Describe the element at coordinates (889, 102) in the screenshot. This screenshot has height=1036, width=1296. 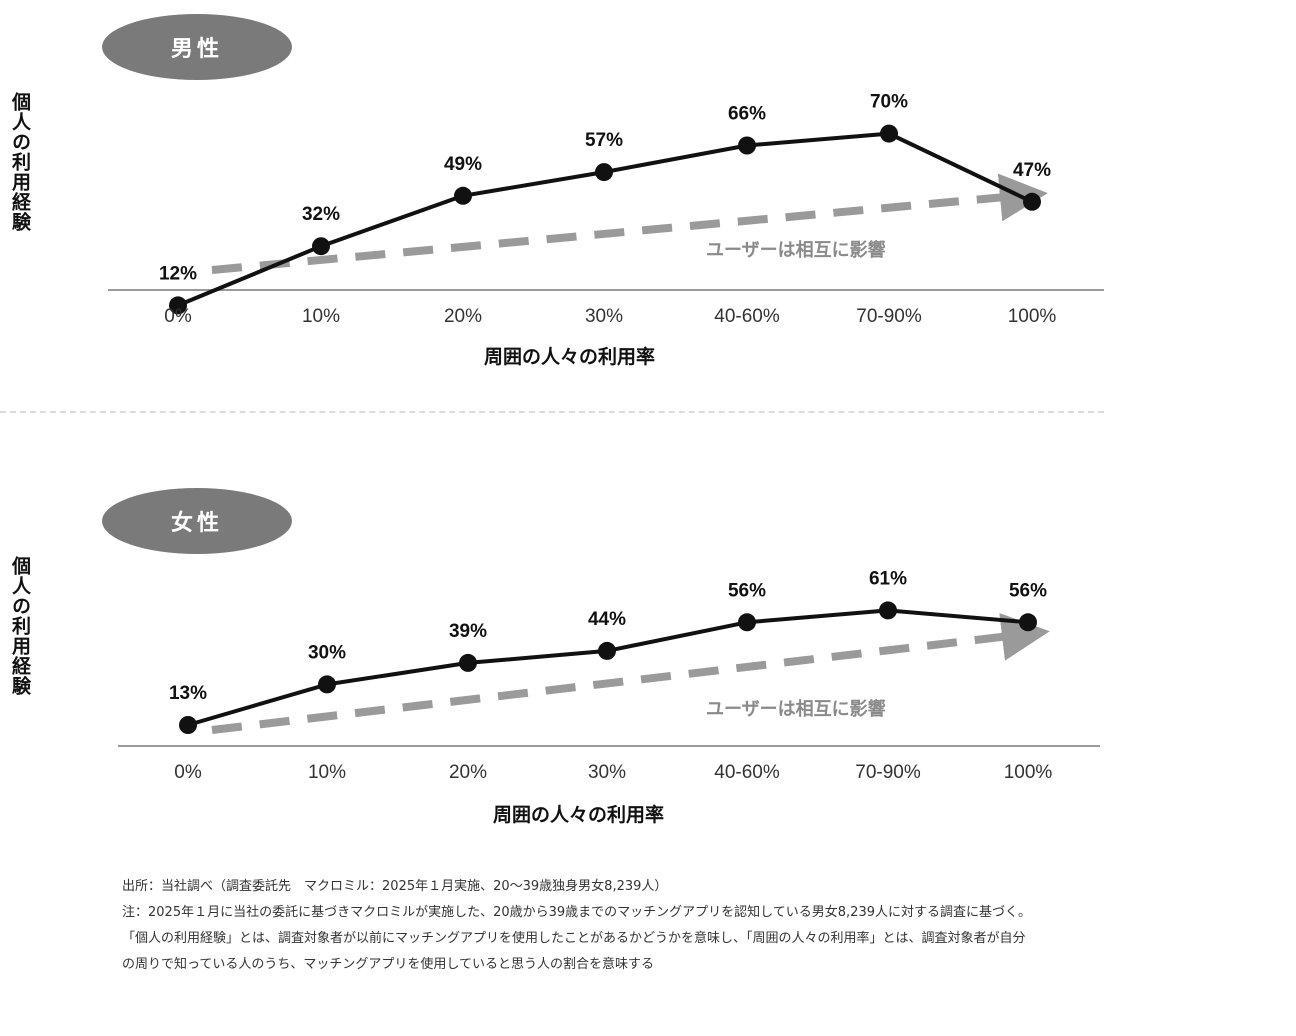
I see `data-label: 70%` at that location.